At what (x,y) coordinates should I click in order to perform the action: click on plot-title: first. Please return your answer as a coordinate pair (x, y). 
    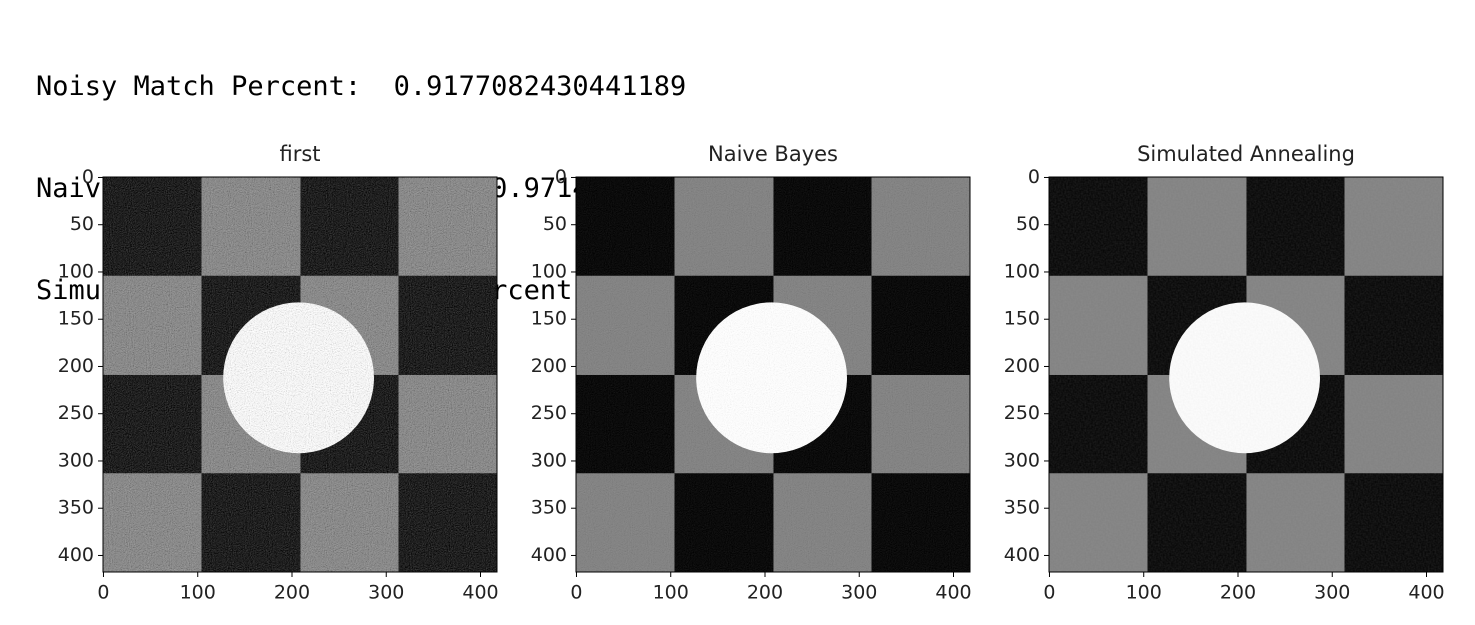
    Looking at the image, I should click on (299, 154).